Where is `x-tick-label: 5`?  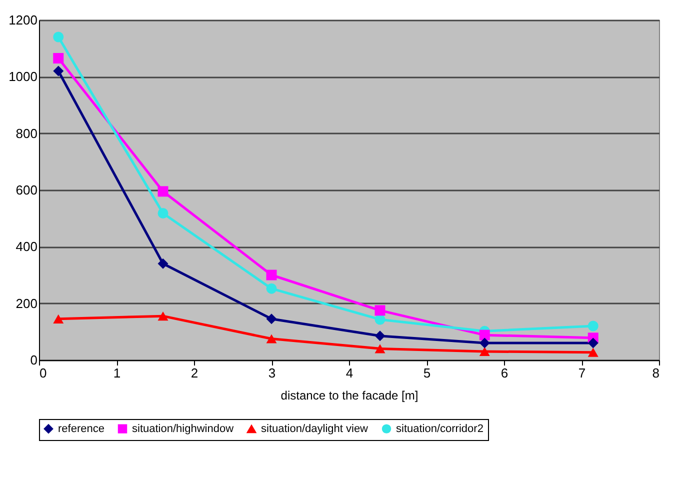 x-tick-label: 5 is located at coordinates (427, 373).